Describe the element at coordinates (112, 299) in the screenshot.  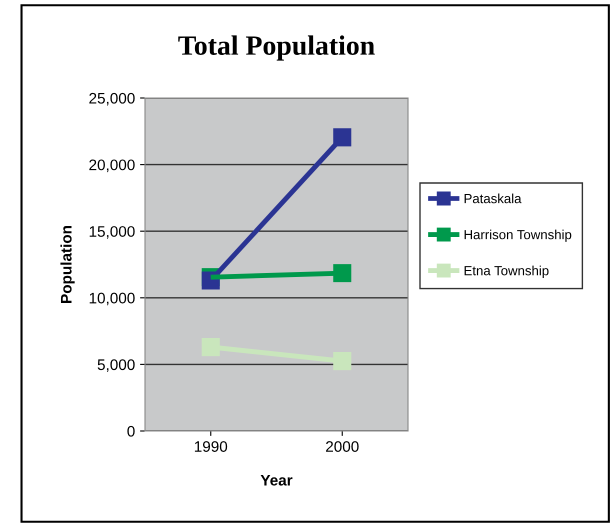
I see `y-tick-label: 10,000` at that location.